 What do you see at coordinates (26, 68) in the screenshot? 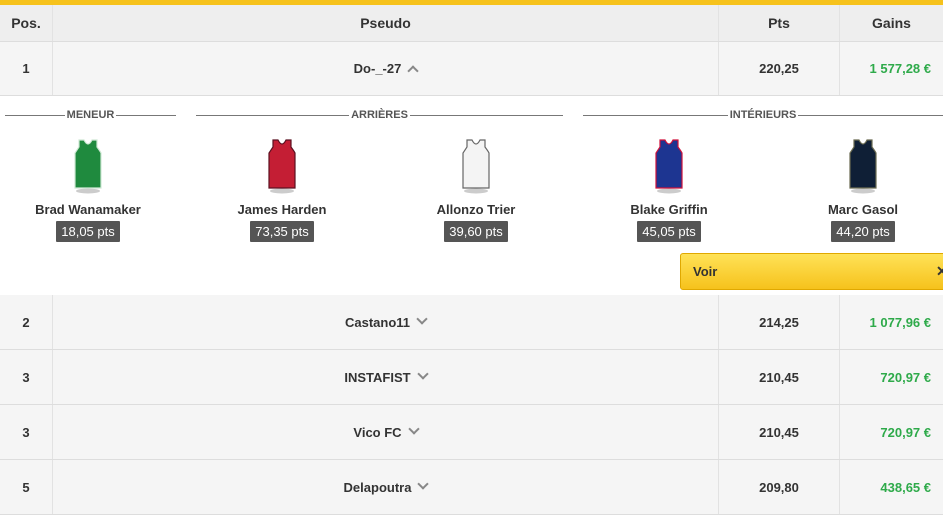
I see `row-pos: 1` at bounding box center [26, 68].